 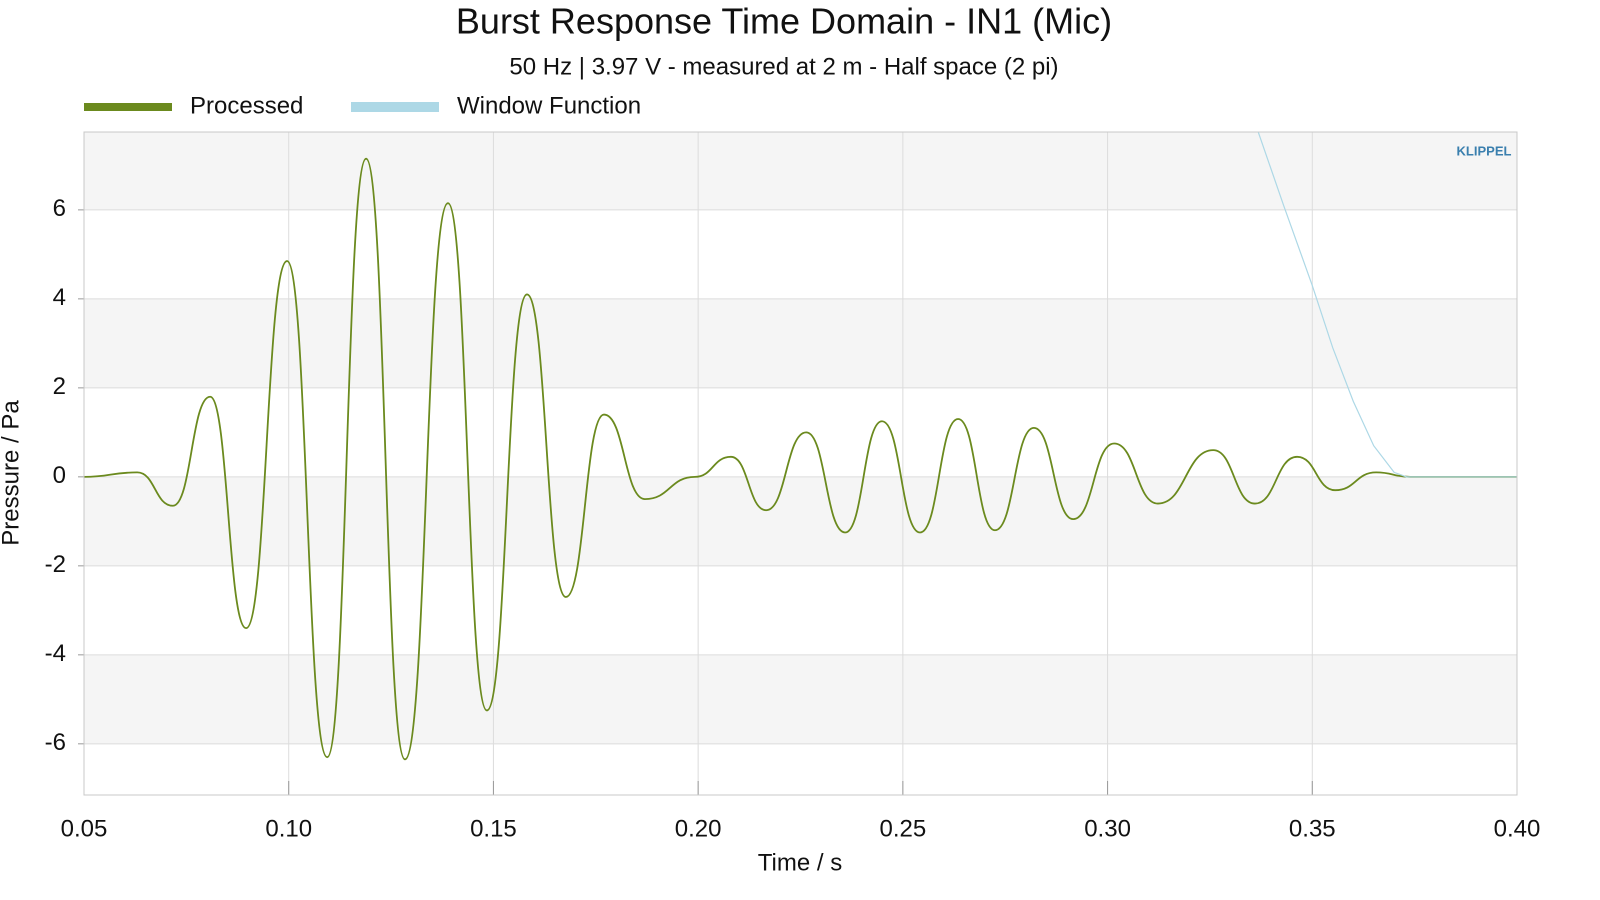 What do you see at coordinates (1107, 828) in the screenshot?
I see `x-tick-label: 0.30` at bounding box center [1107, 828].